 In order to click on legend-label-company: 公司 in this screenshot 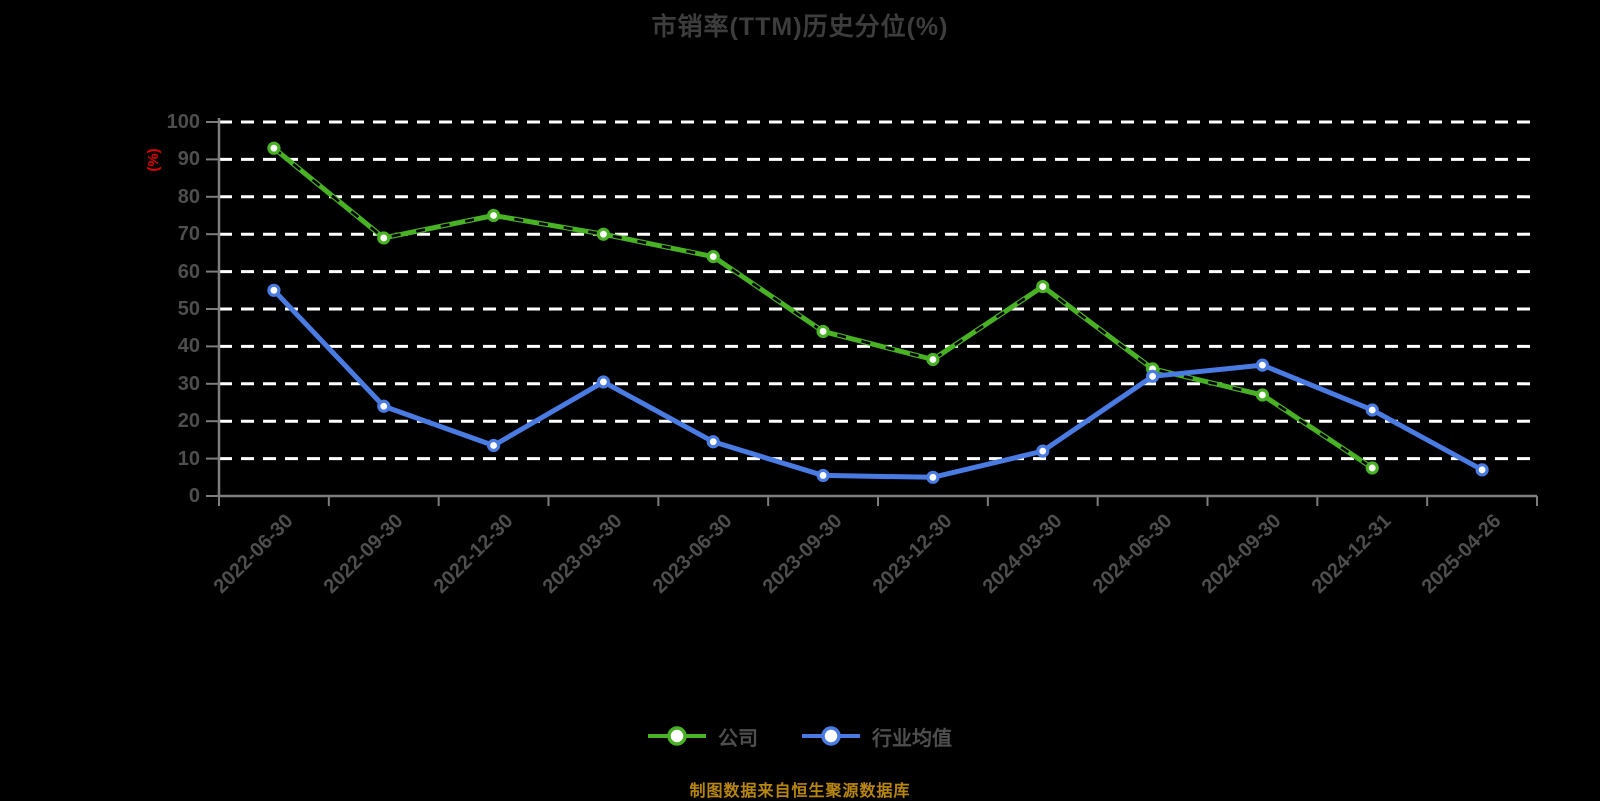, I will do `click(738, 738)`.